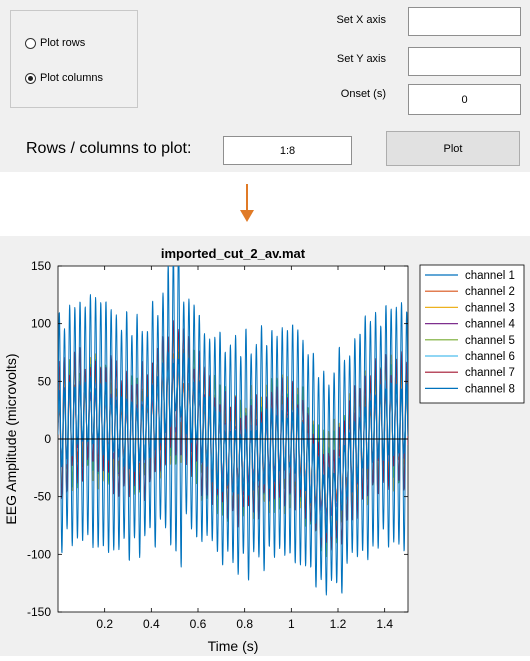  Describe the element at coordinates (39, 612) in the screenshot. I see `y-tick-label: -150` at that location.